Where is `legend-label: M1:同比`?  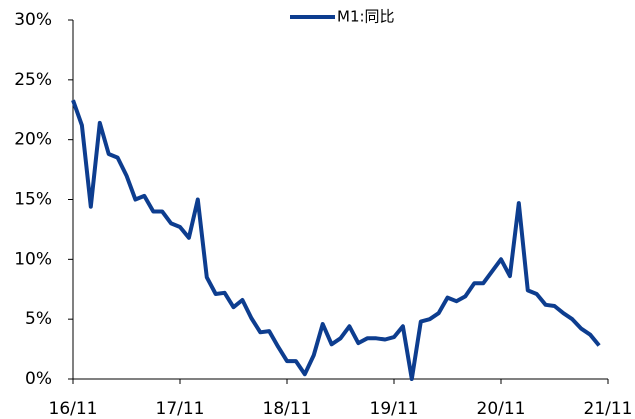 legend-label: M1:同比 is located at coordinates (366, 17).